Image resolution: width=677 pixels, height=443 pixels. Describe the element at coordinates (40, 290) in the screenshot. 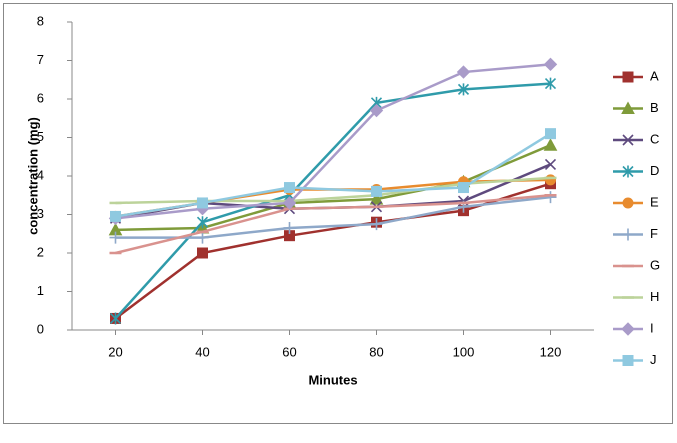

I see `y-tick-label: 1` at that location.